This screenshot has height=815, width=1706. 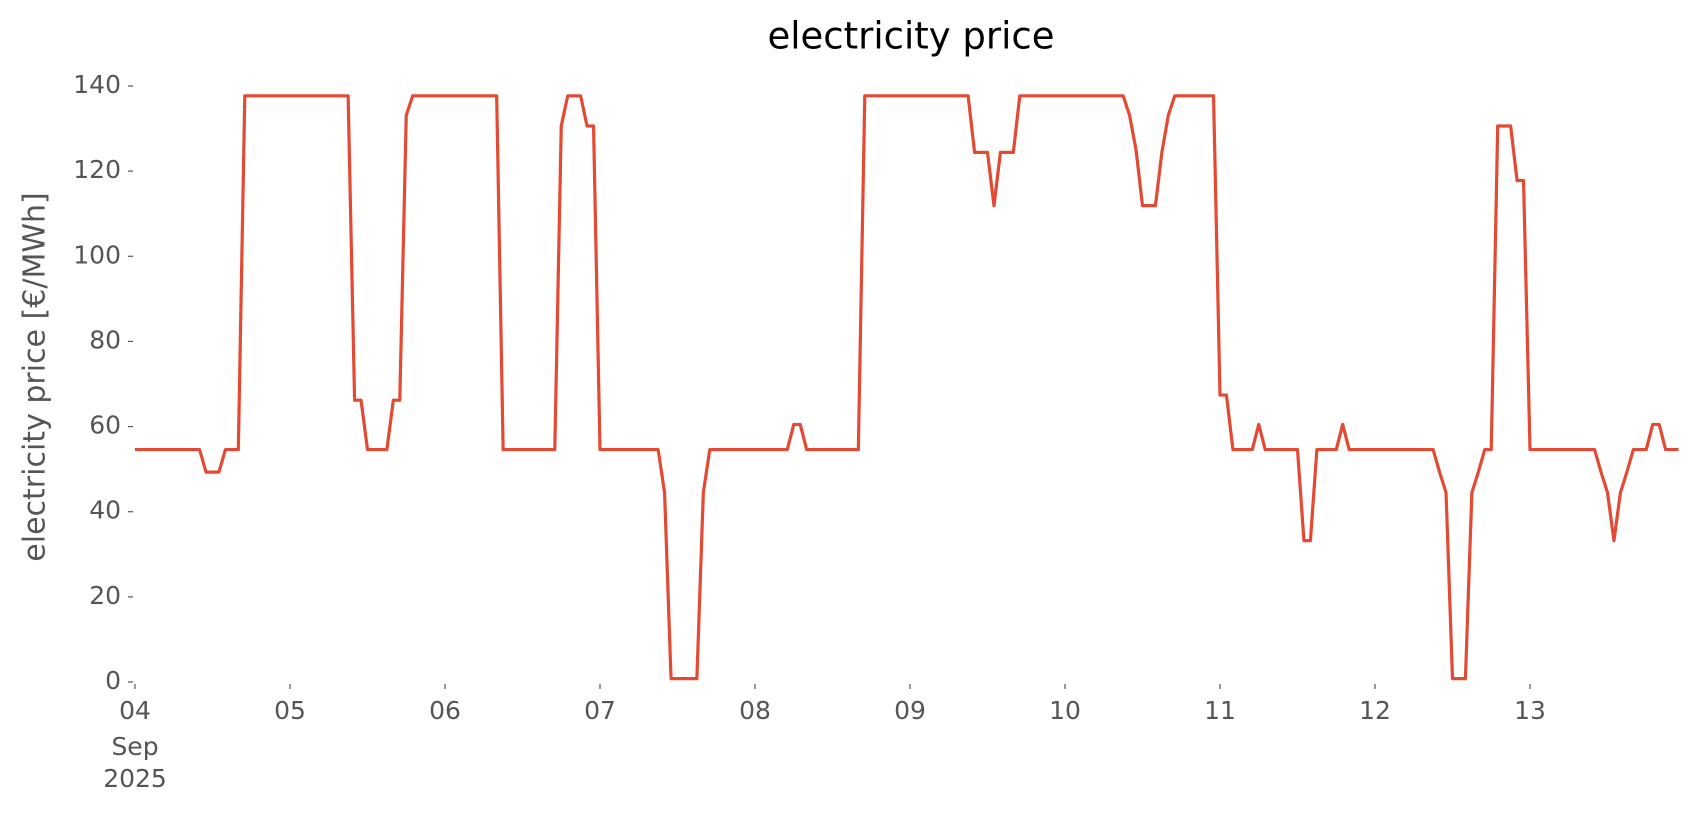 What do you see at coordinates (134, 746) in the screenshot?
I see `x-date-label: Sep` at bounding box center [134, 746].